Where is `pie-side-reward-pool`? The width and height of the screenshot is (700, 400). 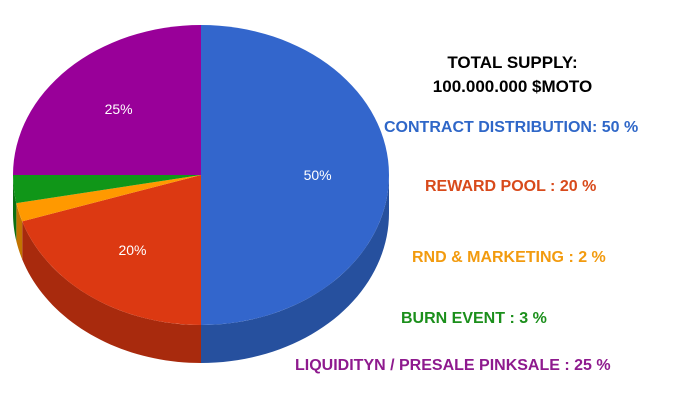 pie-side-reward-pool is located at coordinates (112, 292).